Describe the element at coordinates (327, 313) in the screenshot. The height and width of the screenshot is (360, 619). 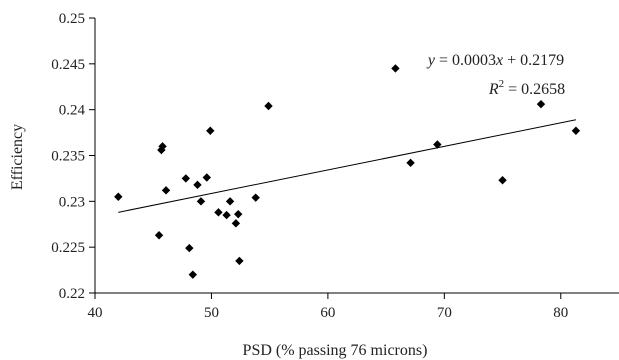
I see `x-tick-label: 60` at that location.